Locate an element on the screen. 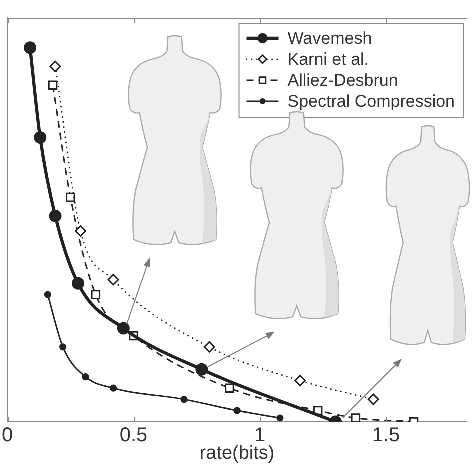  legend-label: Karni et al. is located at coordinates (329, 60).